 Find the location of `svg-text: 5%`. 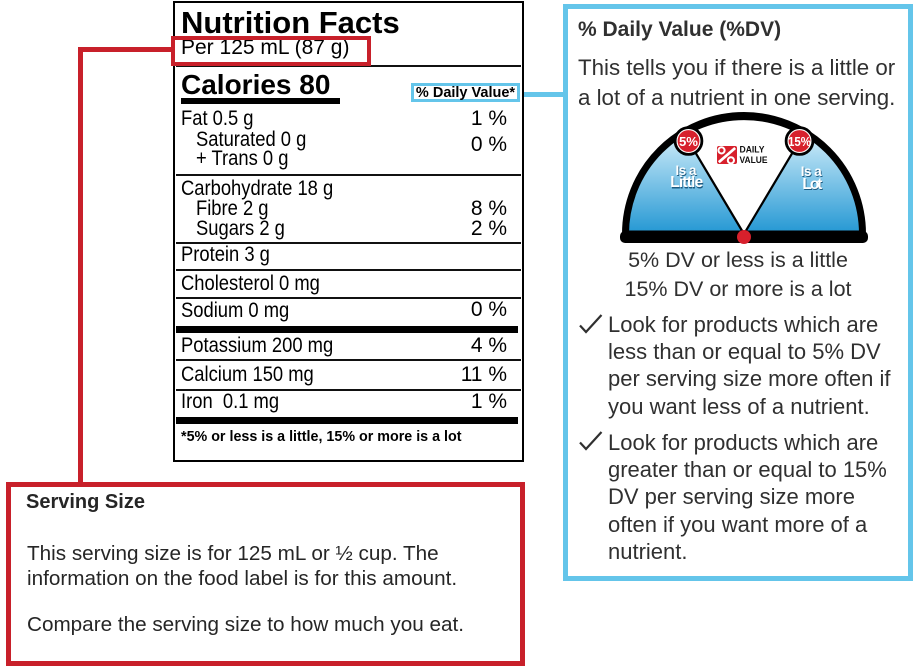

svg-text: 5% is located at coordinates (688, 141).